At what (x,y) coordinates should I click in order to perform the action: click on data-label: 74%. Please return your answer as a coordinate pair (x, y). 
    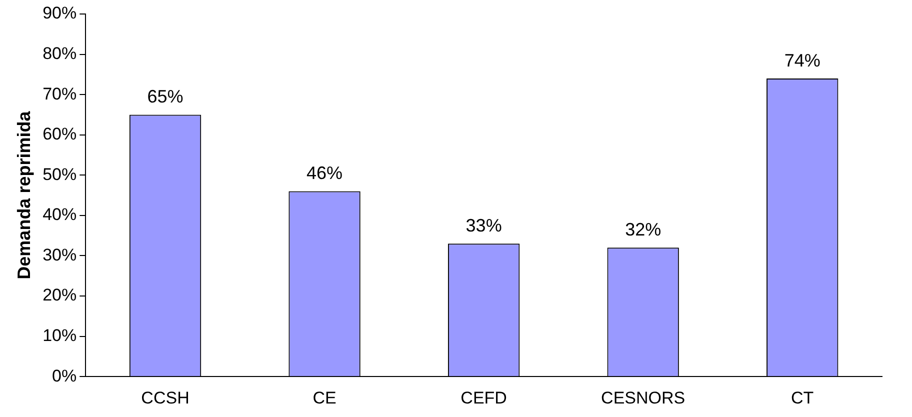
    Looking at the image, I should click on (802, 60).